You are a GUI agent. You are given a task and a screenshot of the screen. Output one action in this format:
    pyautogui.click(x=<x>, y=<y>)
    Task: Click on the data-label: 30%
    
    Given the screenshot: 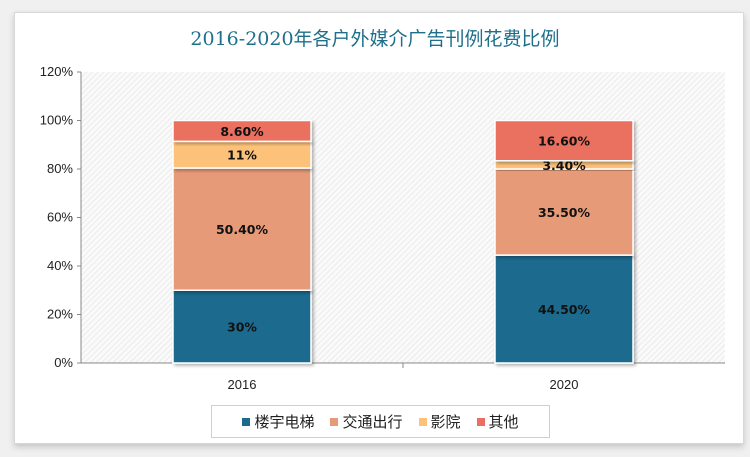 What is the action you would take?
    pyautogui.click(x=242, y=327)
    